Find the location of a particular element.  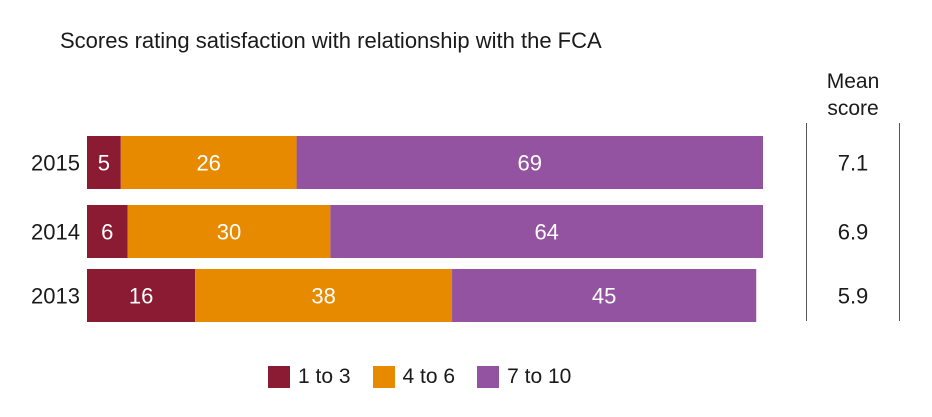

legend-label-4-to-6: 4 to 6 is located at coordinates (429, 376).